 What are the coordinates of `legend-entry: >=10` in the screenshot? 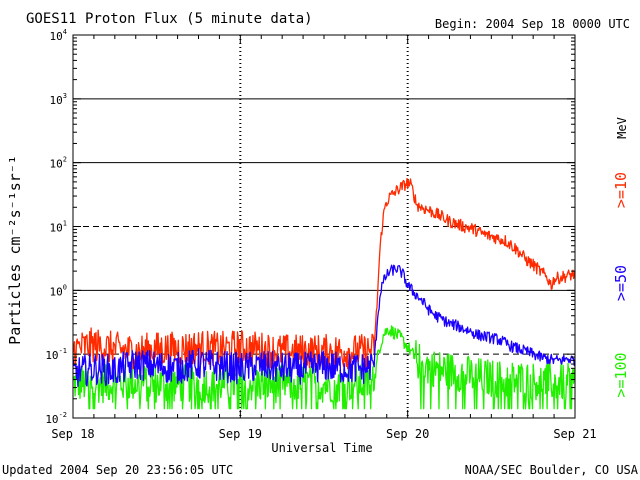 It's located at (621, 190).